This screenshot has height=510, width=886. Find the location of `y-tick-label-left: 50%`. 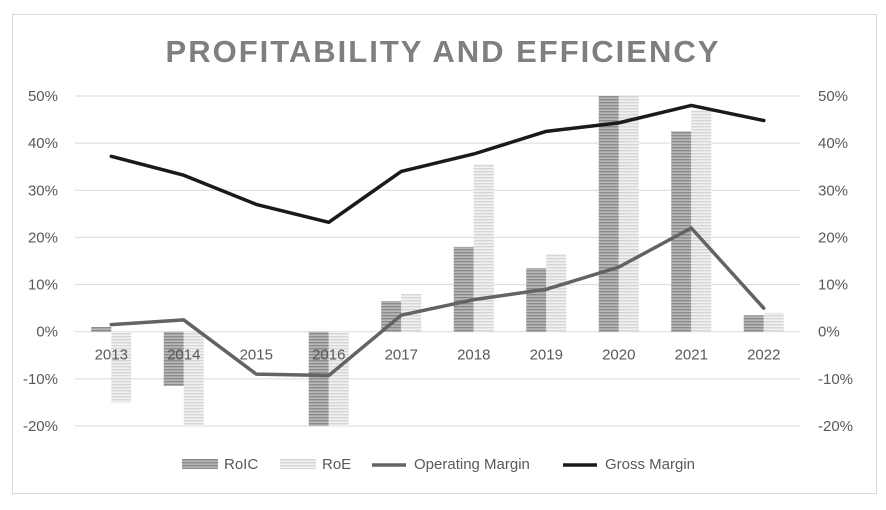

y-tick-label-left: 50% is located at coordinates (43, 96).